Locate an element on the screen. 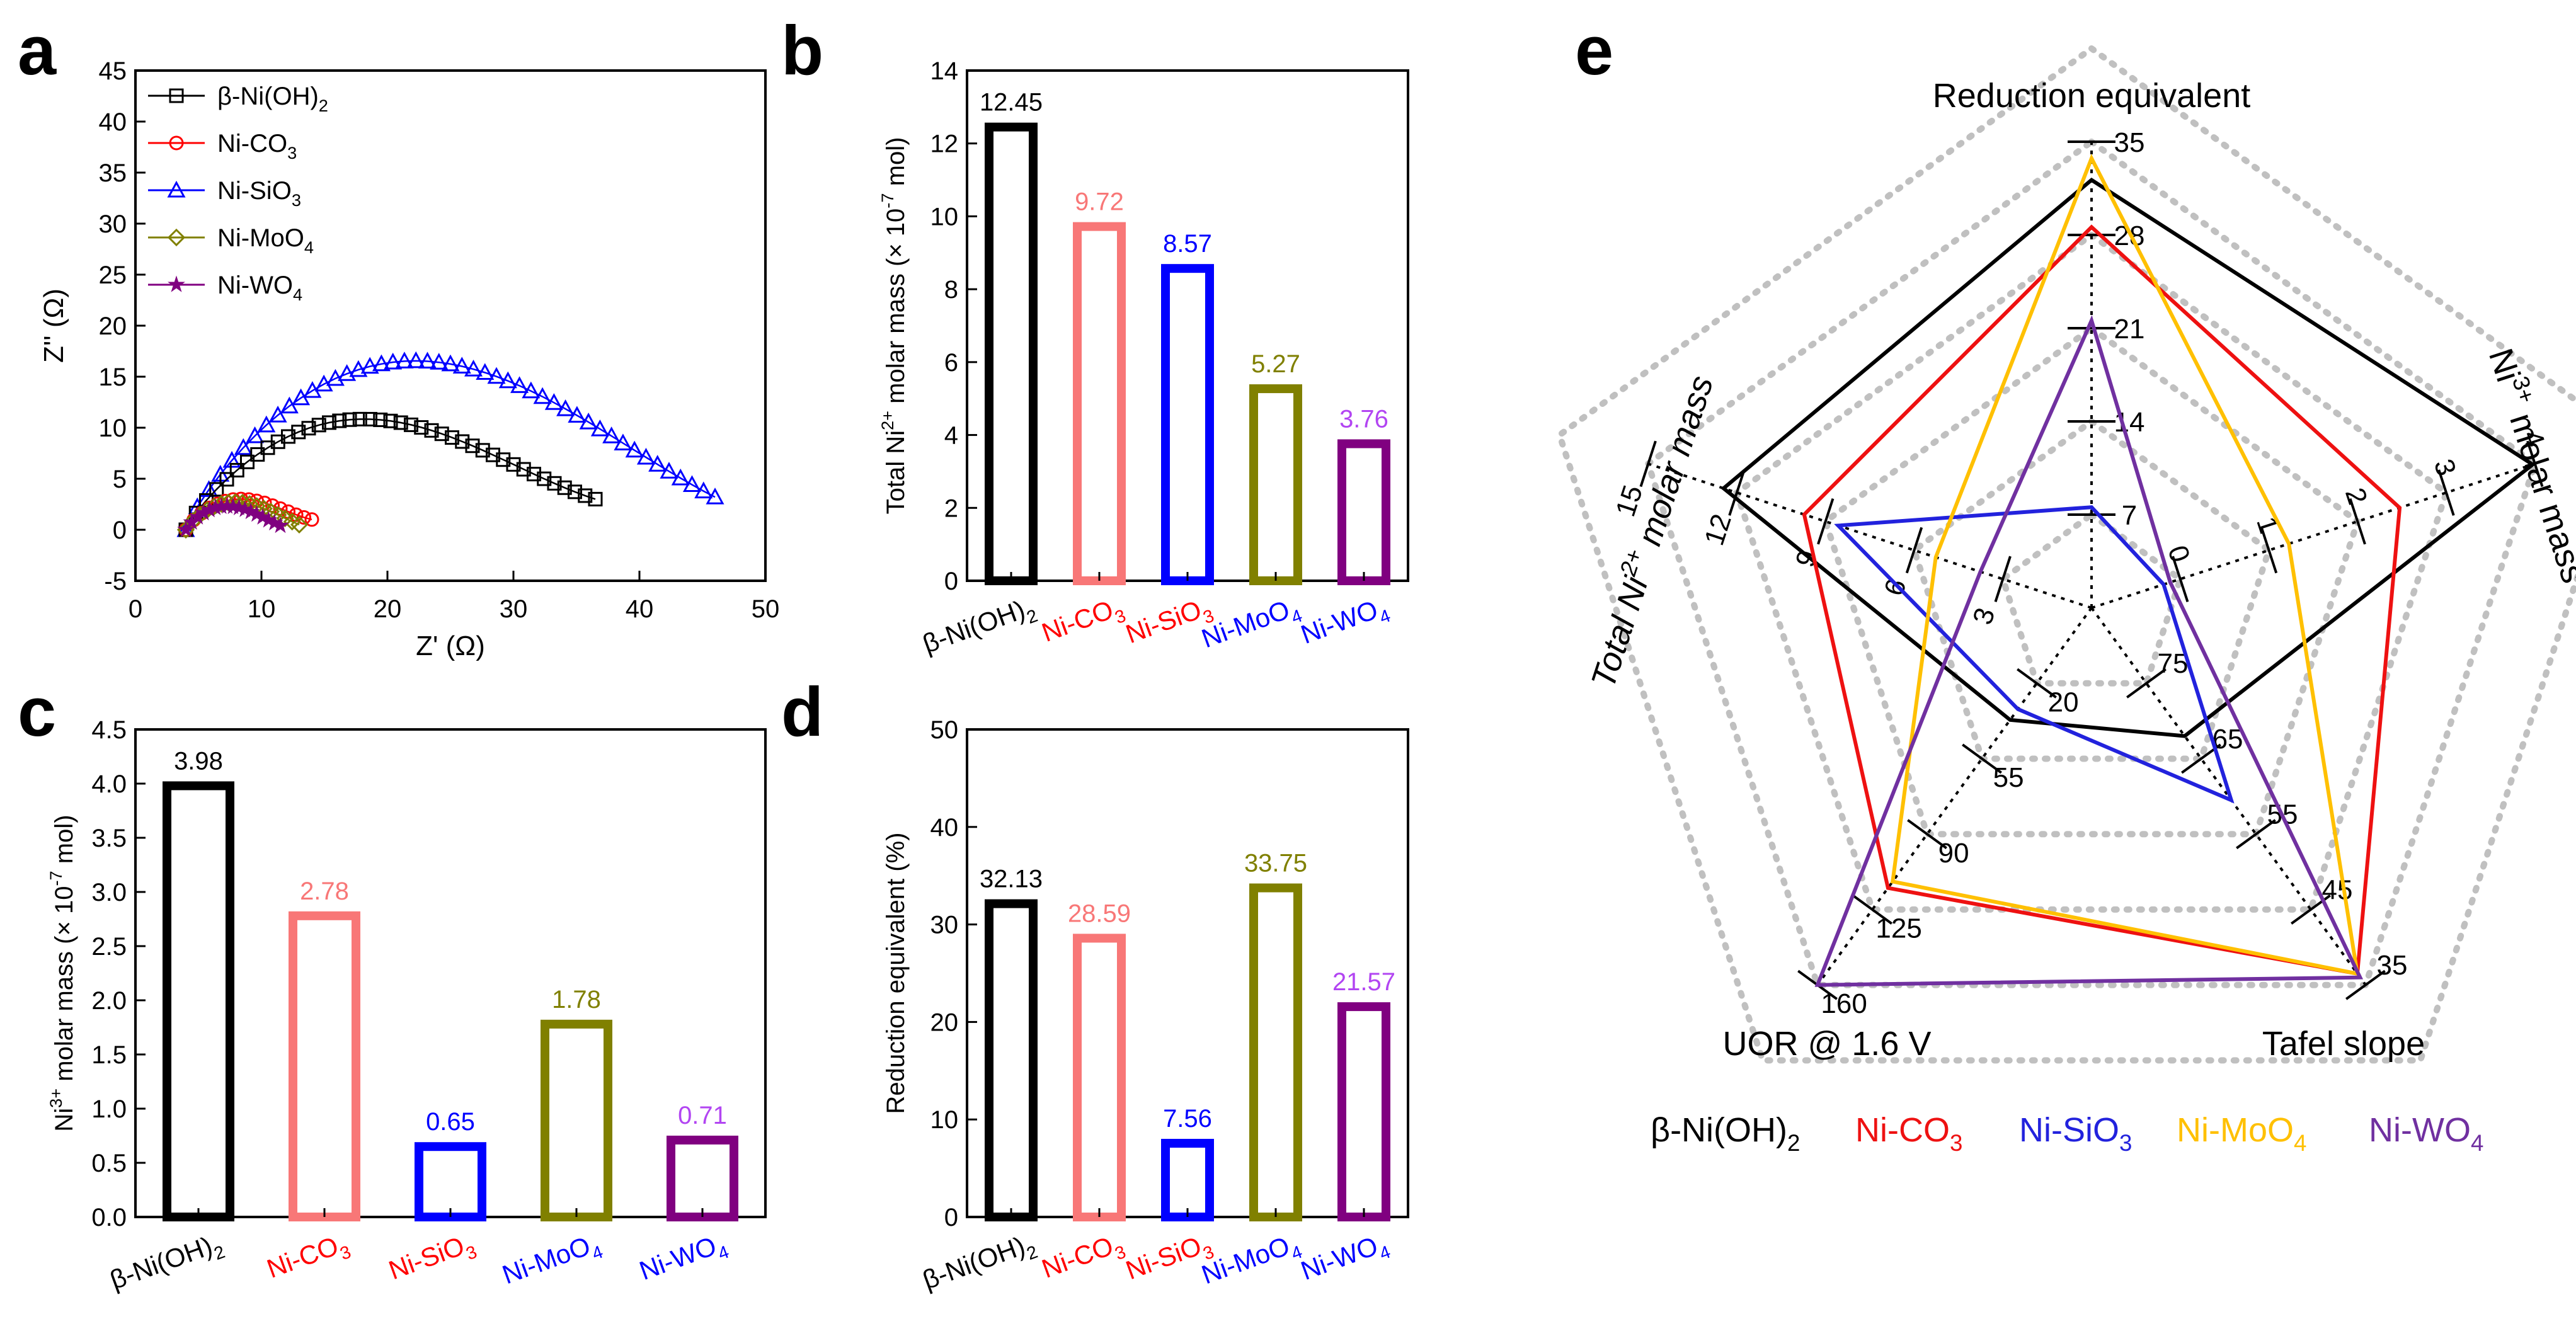 Image resolution: width=2576 pixels, height=1331 pixels. a-series-line is located at coordinates (450, 445).